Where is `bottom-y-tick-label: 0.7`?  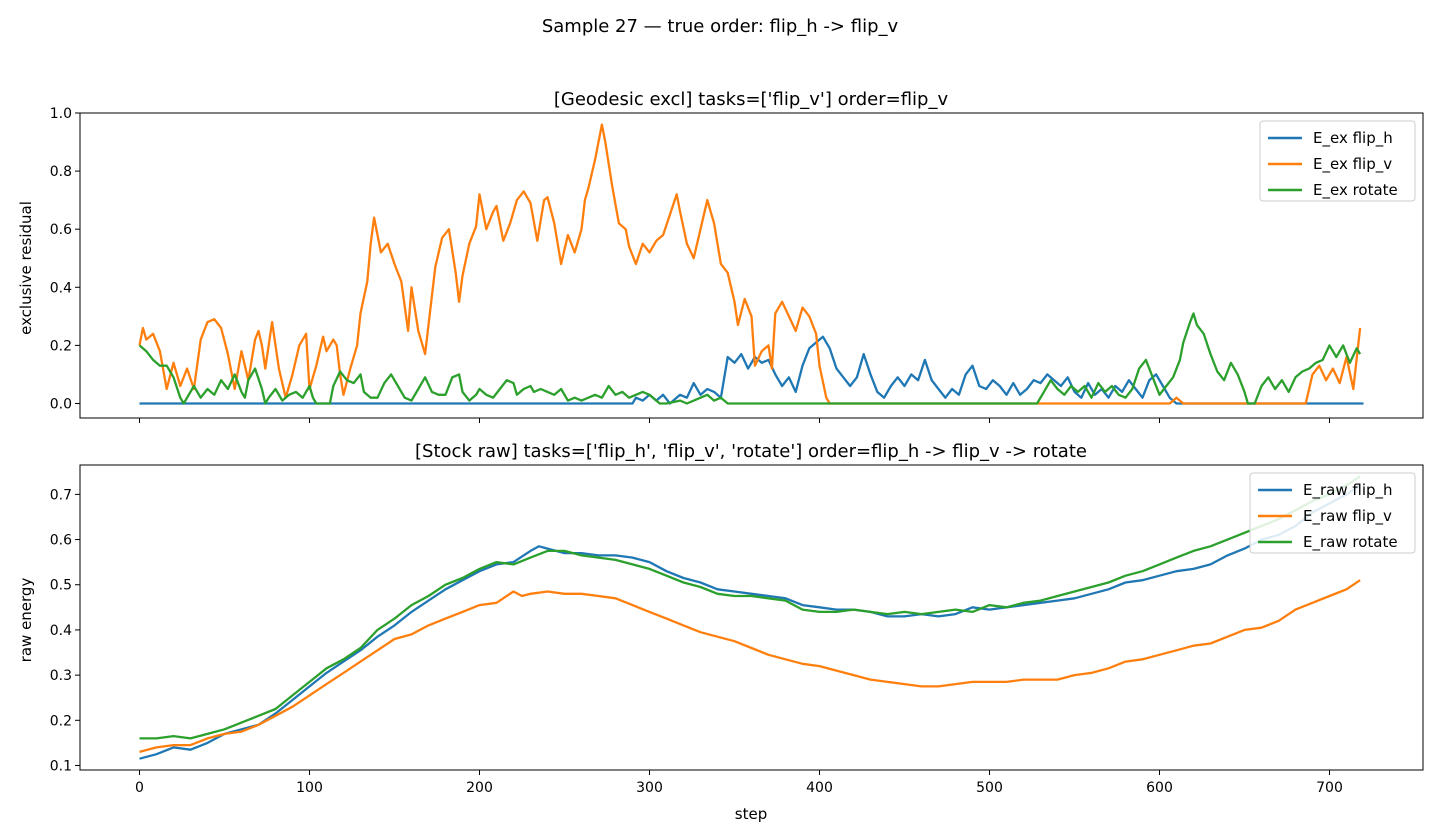
bottom-y-tick-label: 0.7 is located at coordinates (61, 495).